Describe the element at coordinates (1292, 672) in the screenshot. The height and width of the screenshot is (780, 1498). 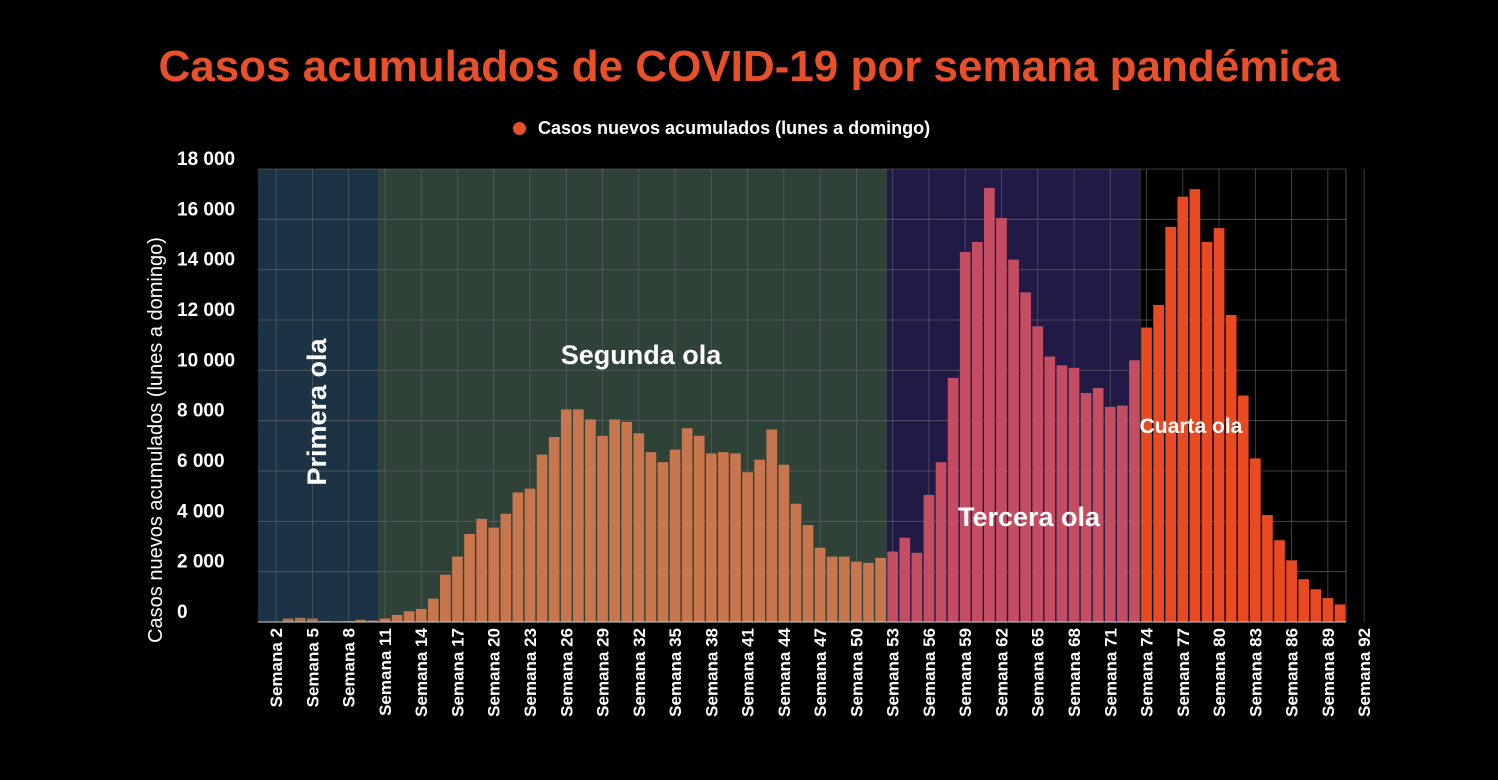
I see `x-tick-label: Semana 86` at that location.